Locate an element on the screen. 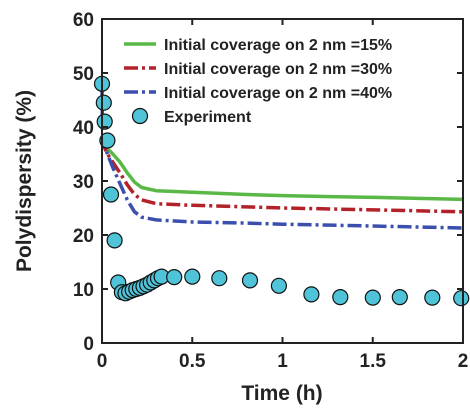 This screenshot has width=470, height=408. x-tick-label: 2 is located at coordinates (463, 361).